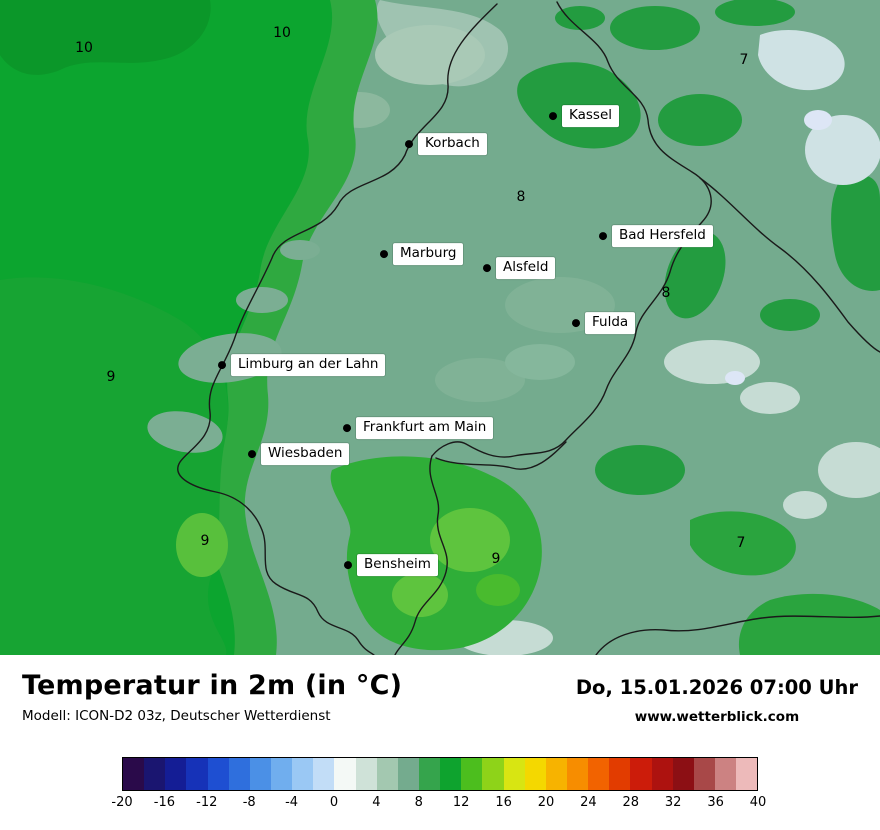 The height and width of the screenshot is (830, 880). What do you see at coordinates (591, 116) in the screenshot?
I see `city-label: Kassel` at bounding box center [591, 116].